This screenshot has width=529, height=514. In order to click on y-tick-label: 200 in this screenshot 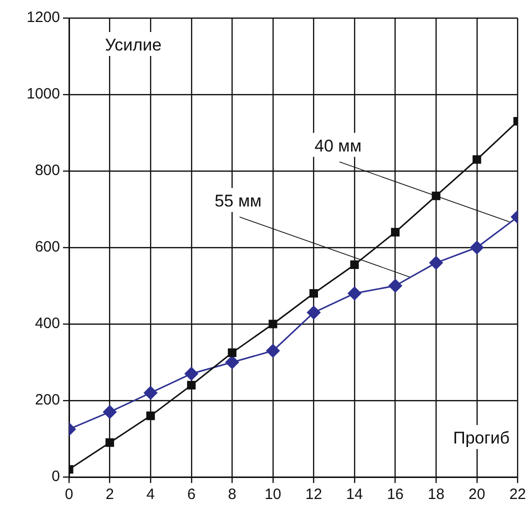, I will do `click(47, 400)`.